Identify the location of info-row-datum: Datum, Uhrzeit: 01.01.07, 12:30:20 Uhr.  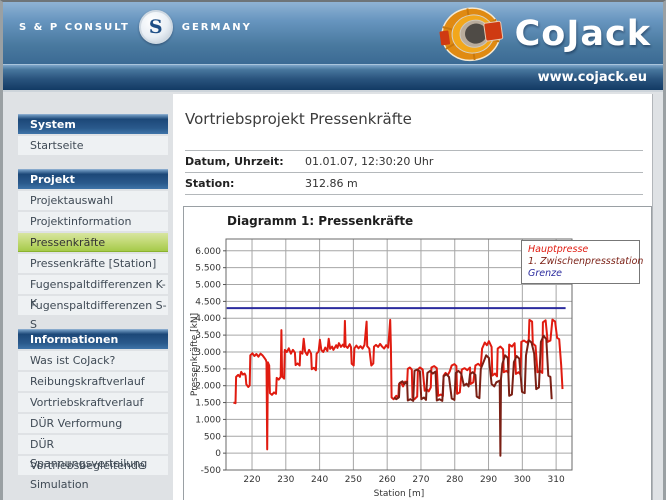
(414, 162).